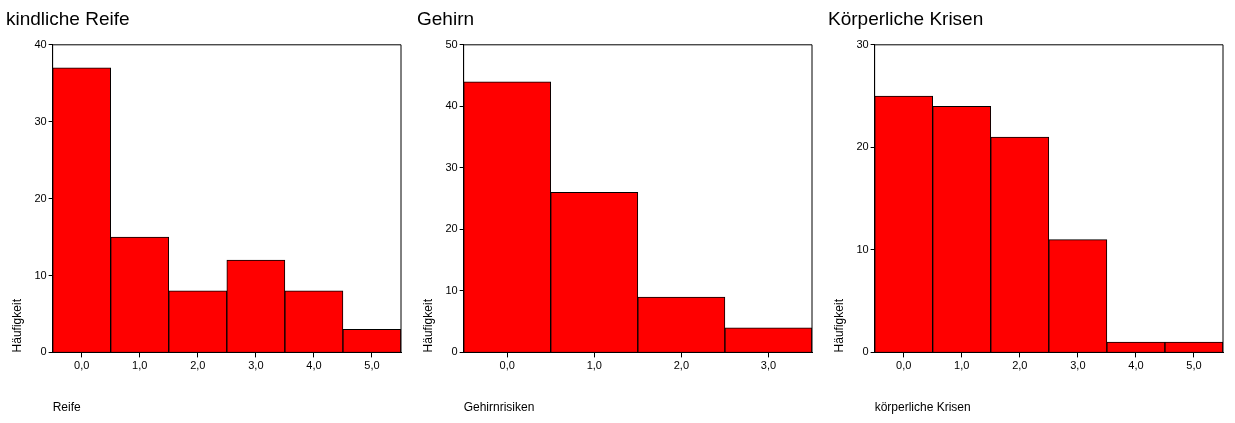 This screenshot has height=423, width=1235. I want to click on x-axis-title: Gehirnrisiken, so click(499, 407).